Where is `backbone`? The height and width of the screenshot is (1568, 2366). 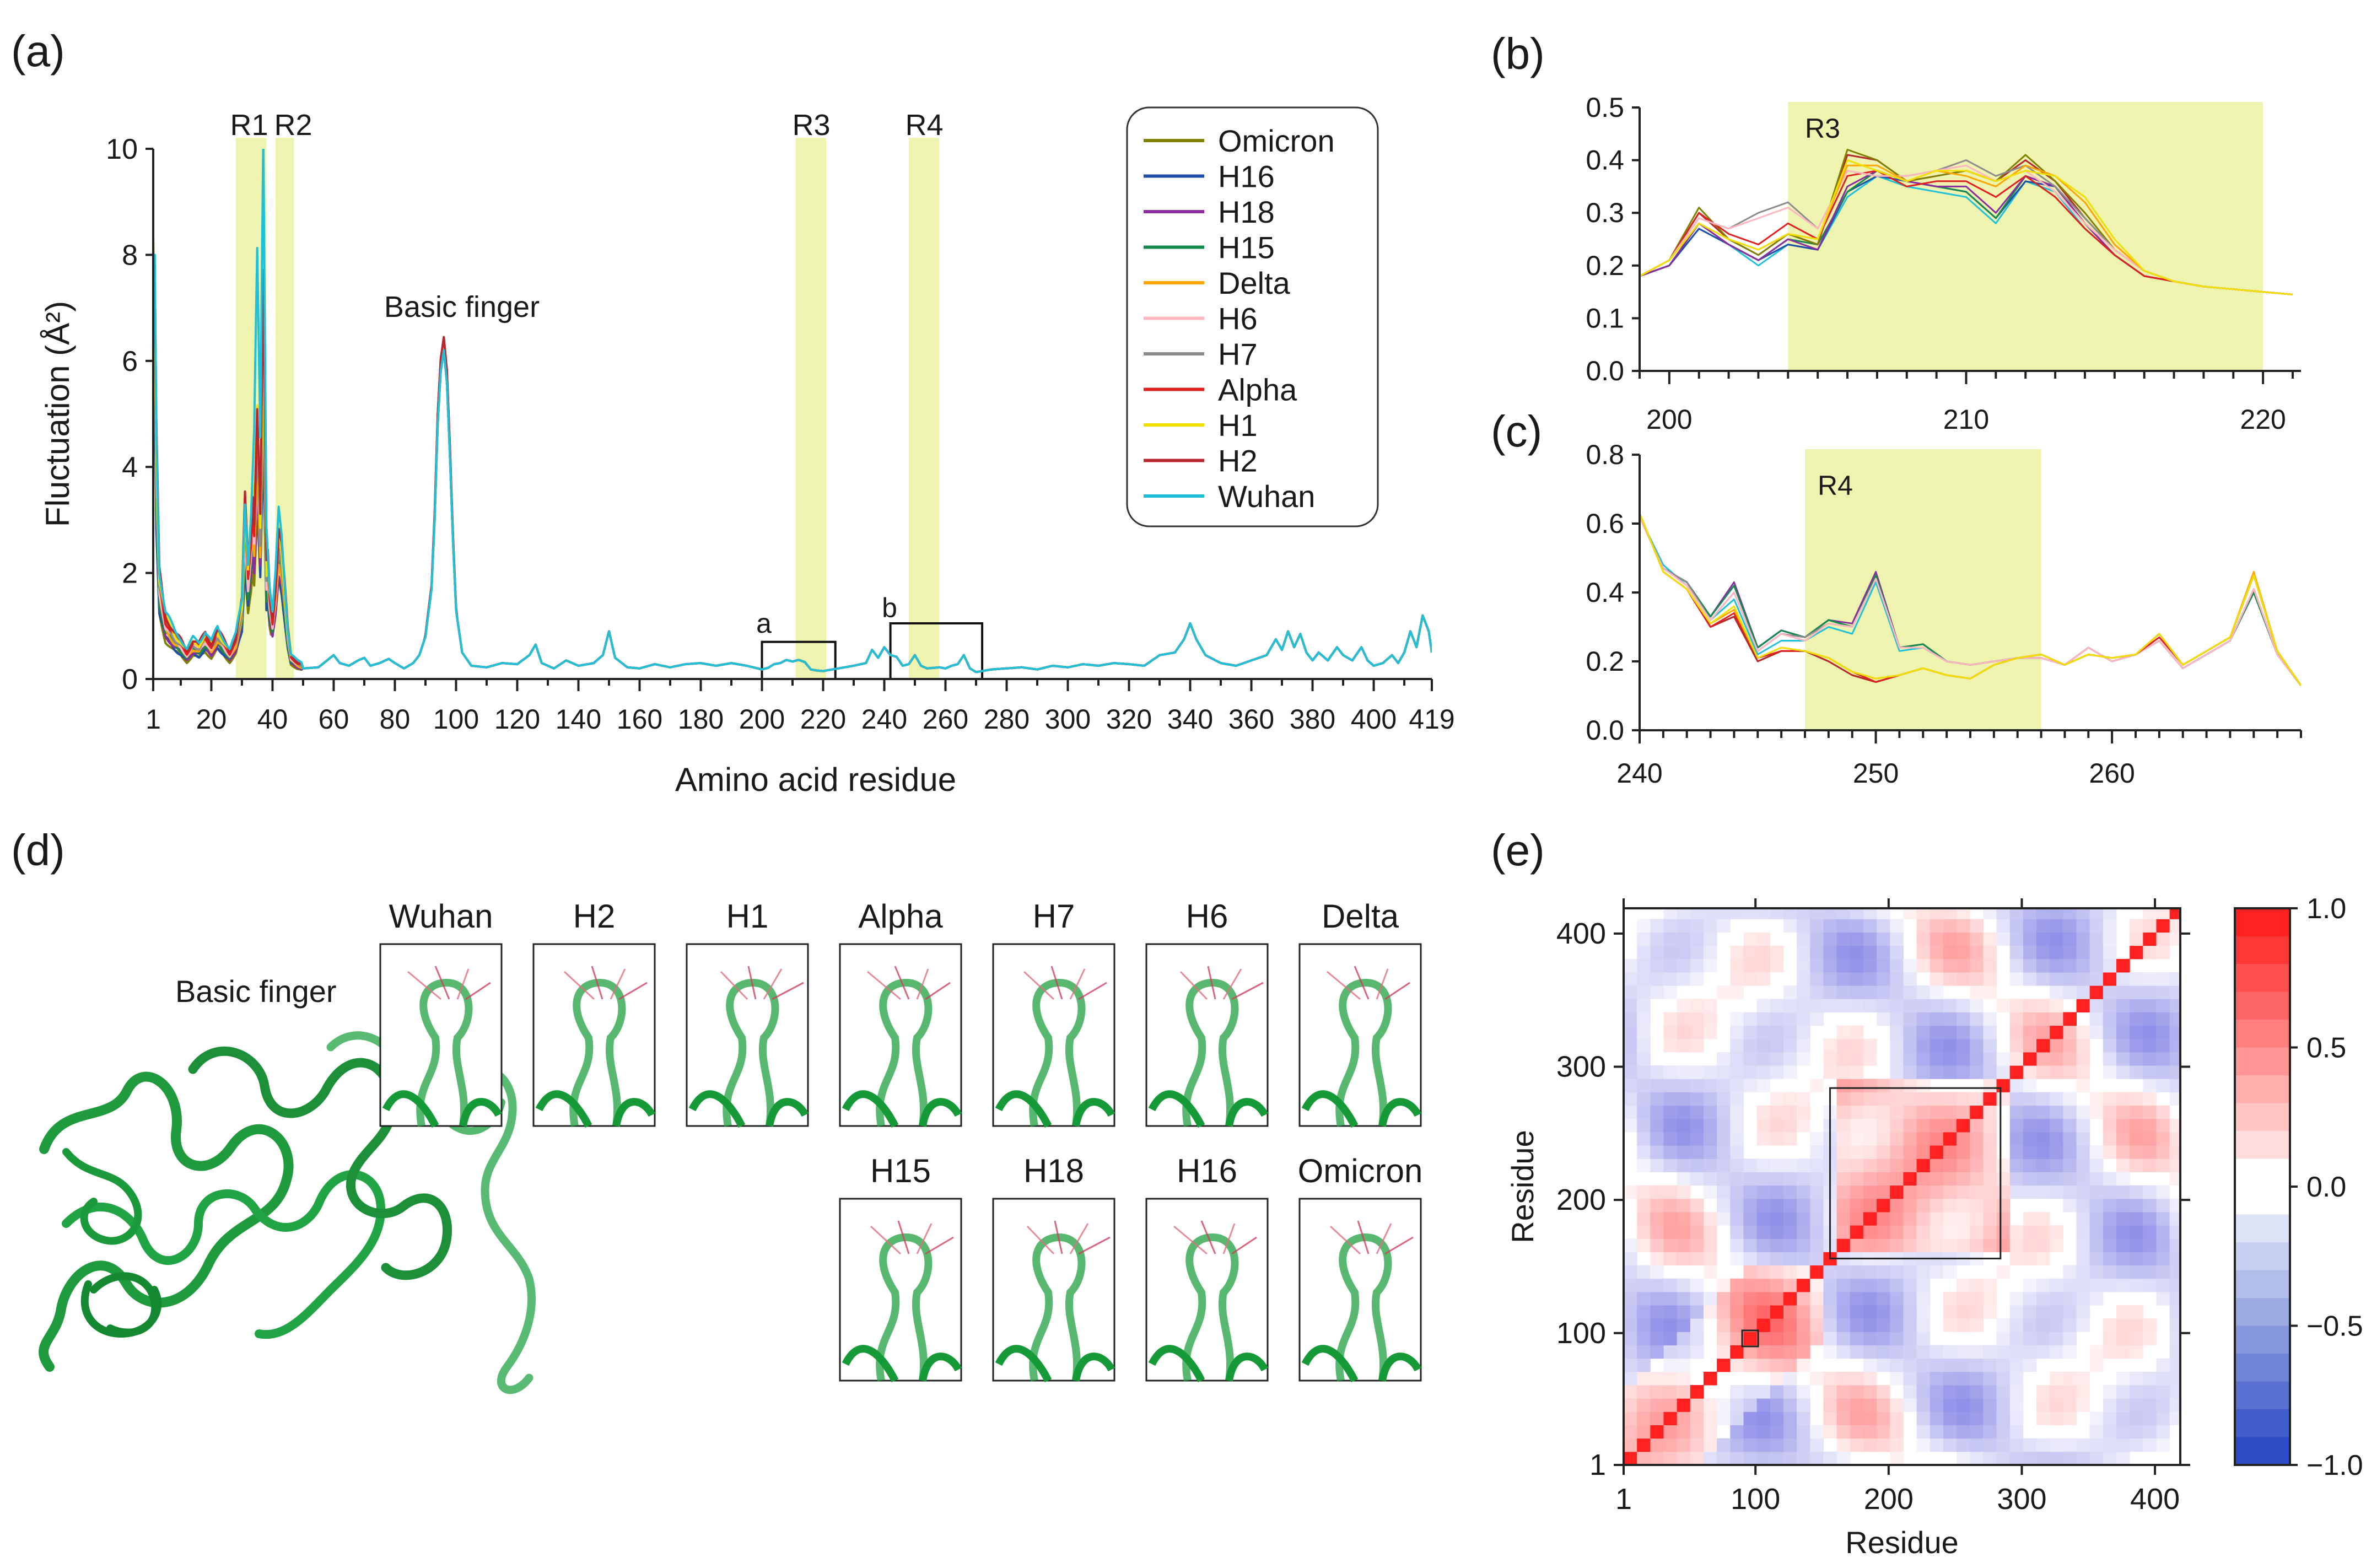 backbone is located at coordinates (902, 1109).